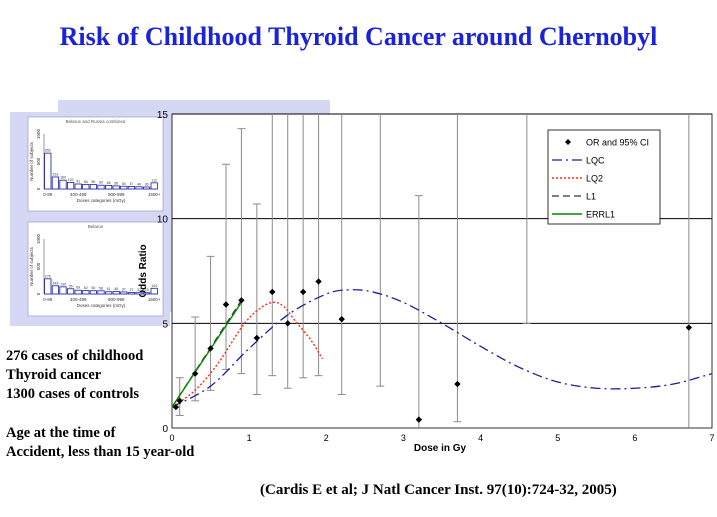 The width and height of the screenshot is (717, 517). Describe the element at coordinates (95, 269) in the screenshot. I see `inset-bottom-box` at that location.